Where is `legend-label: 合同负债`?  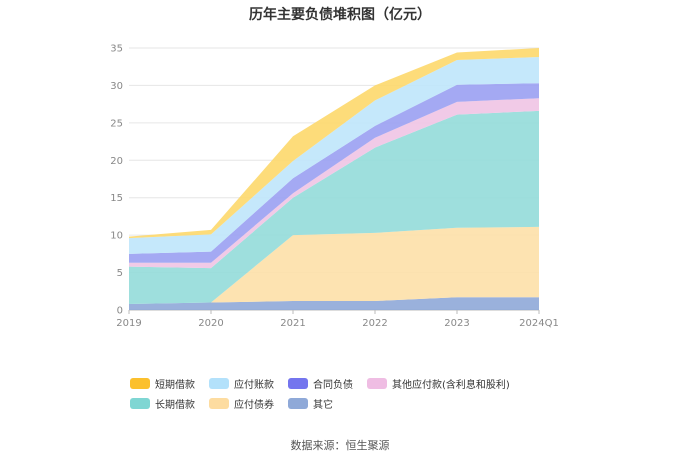
legend-label: 合同负债 is located at coordinates (333, 385).